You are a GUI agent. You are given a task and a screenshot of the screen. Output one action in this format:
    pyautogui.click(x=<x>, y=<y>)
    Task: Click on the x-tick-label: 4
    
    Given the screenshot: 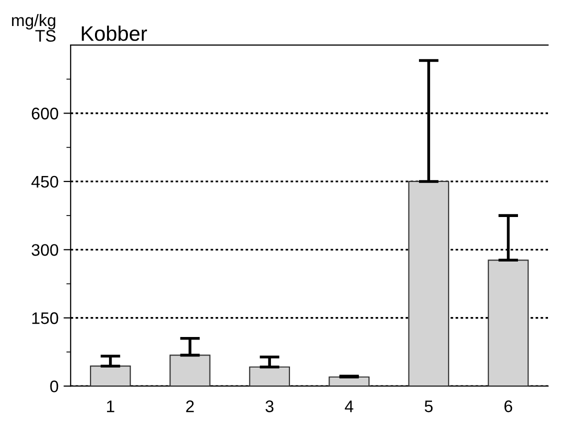 What is the action you would take?
    pyautogui.click(x=349, y=406)
    